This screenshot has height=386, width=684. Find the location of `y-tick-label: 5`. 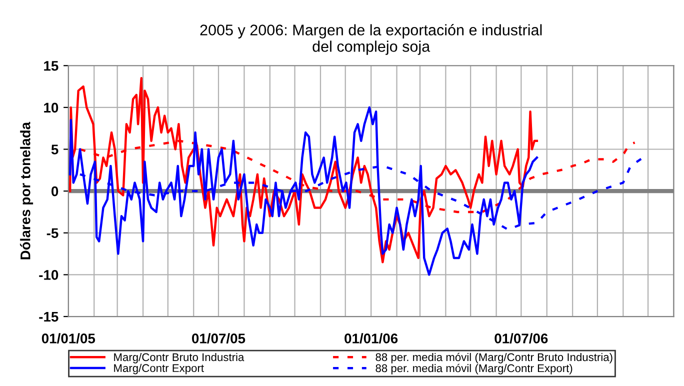

y-tick-label: 5 is located at coordinates (54, 149).